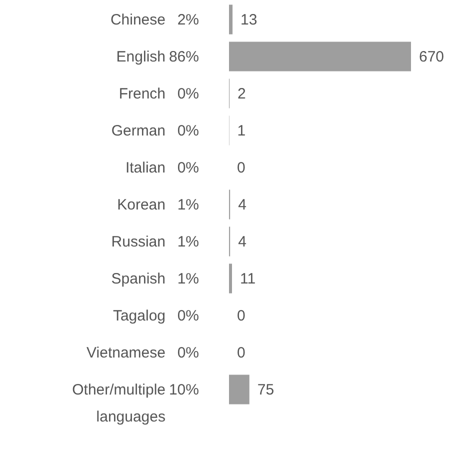 The height and width of the screenshot is (463, 461). What do you see at coordinates (139, 316) in the screenshot?
I see `y-tick-label: Tagalog` at bounding box center [139, 316].